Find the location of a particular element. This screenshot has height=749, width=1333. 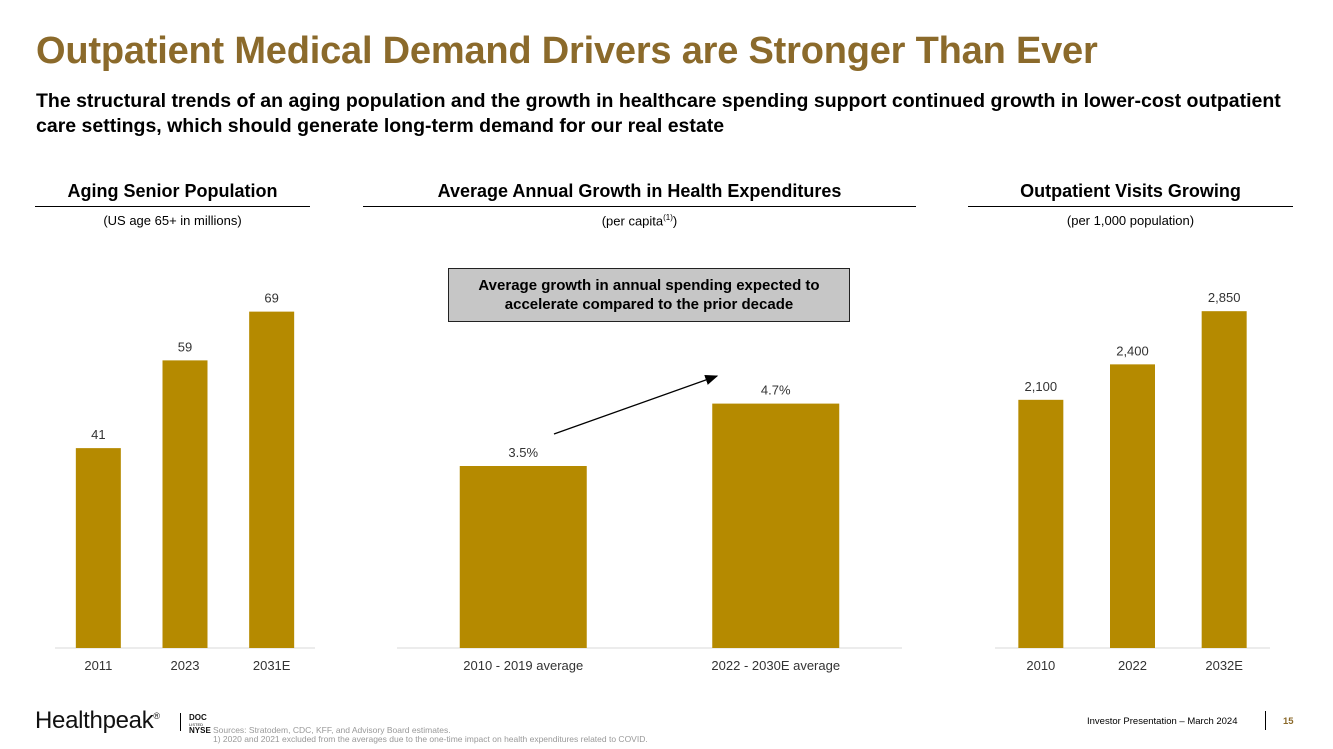

logo-divider is located at coordinates (180, 722).